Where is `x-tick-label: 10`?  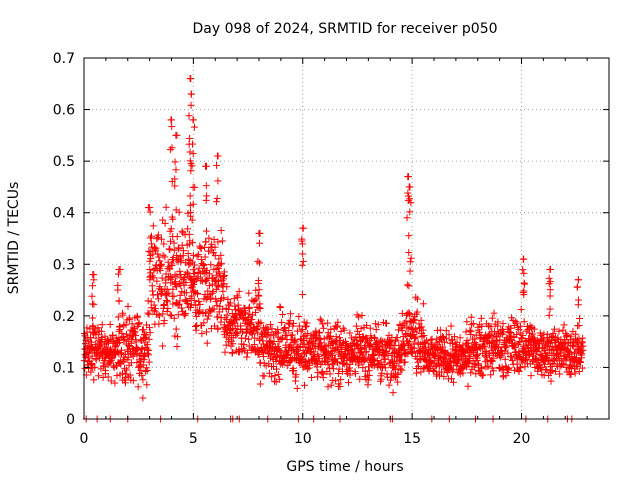
x-tick-label: 10 is located at coordinates (303, 439).